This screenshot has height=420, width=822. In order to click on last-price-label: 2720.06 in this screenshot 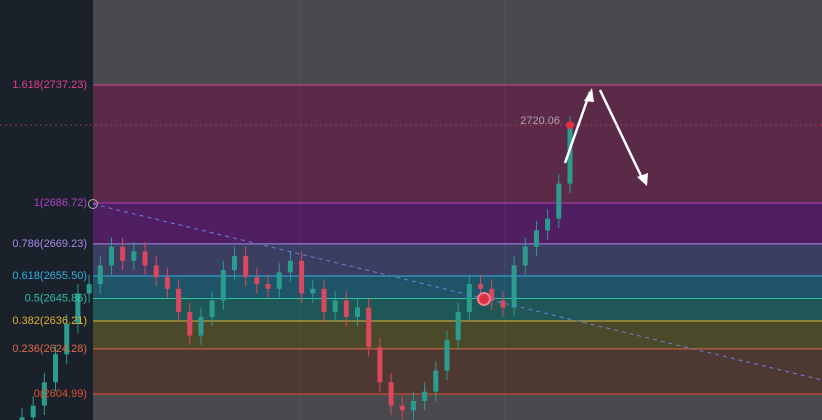, I will do `click(540, 121)`.